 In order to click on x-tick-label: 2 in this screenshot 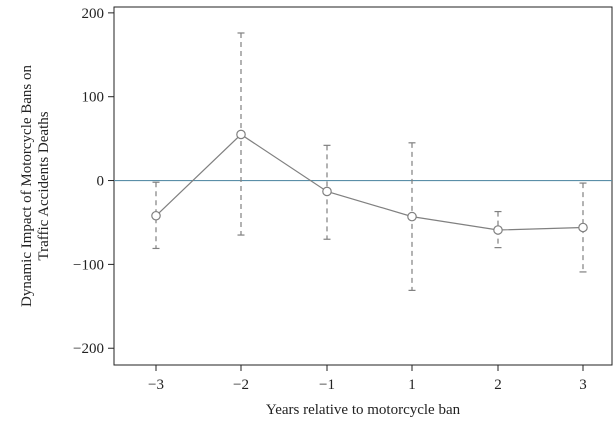, I will do `click(498, 385)`.